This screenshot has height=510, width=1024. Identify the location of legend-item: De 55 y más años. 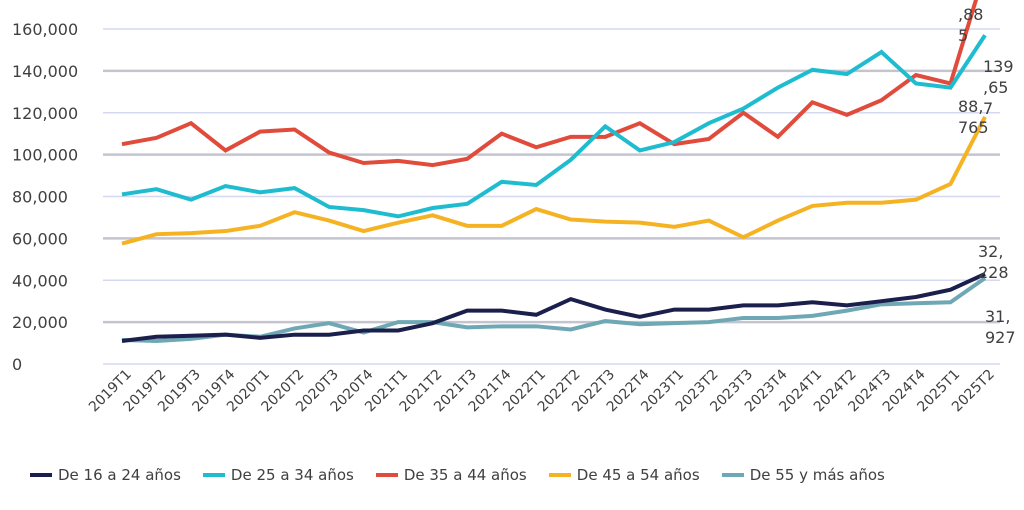
(803, 475).